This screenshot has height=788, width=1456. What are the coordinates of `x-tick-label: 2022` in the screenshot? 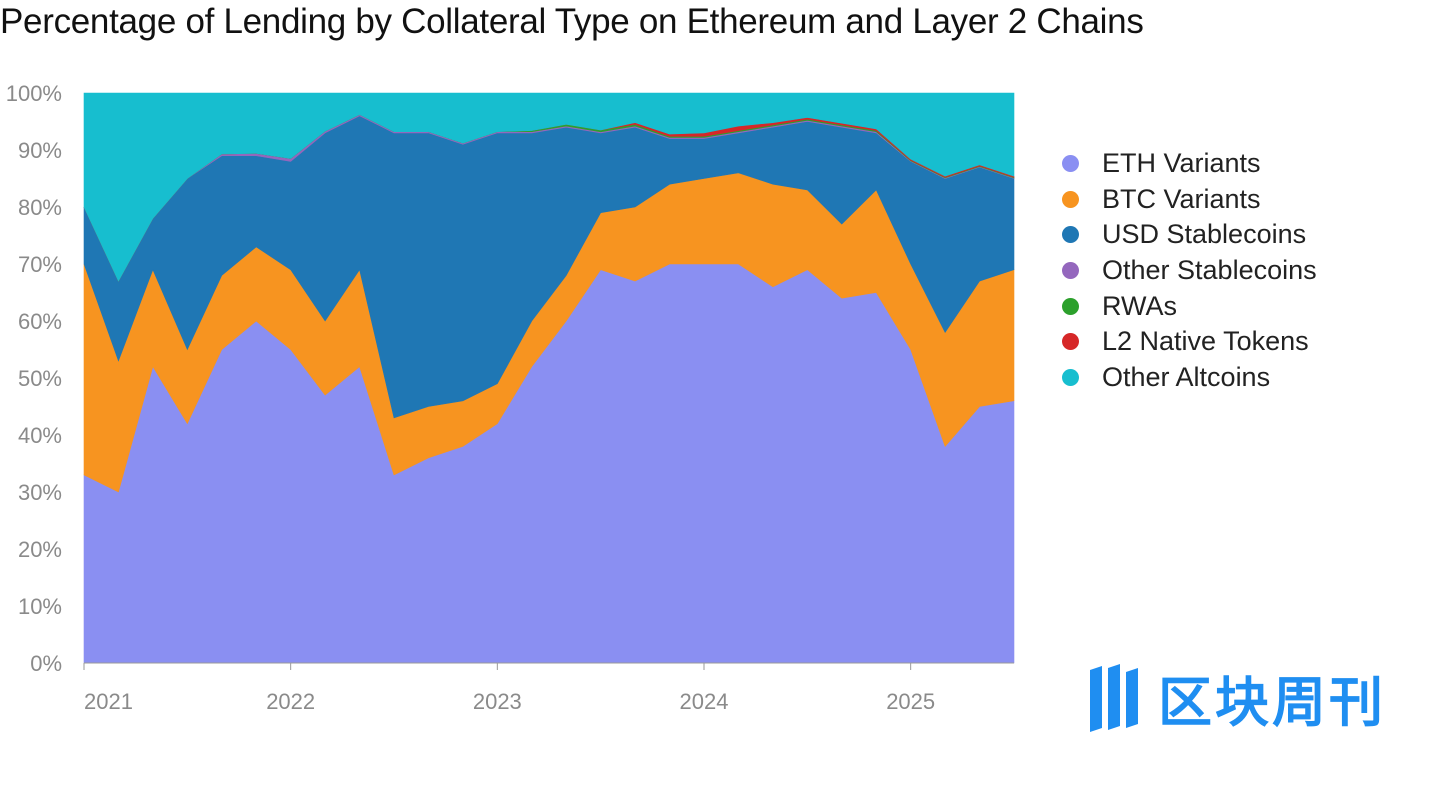 It's located at (290, 701).